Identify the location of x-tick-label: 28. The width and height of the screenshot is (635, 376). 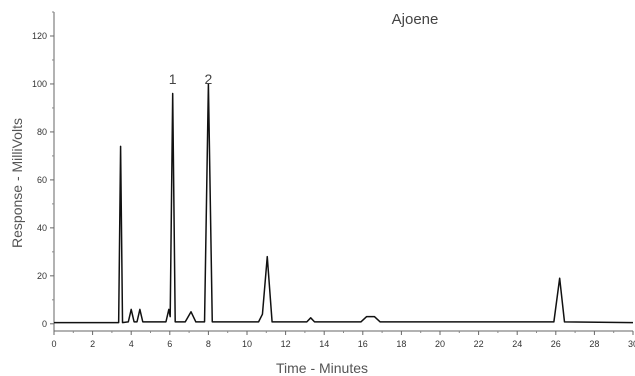
(594, 344).